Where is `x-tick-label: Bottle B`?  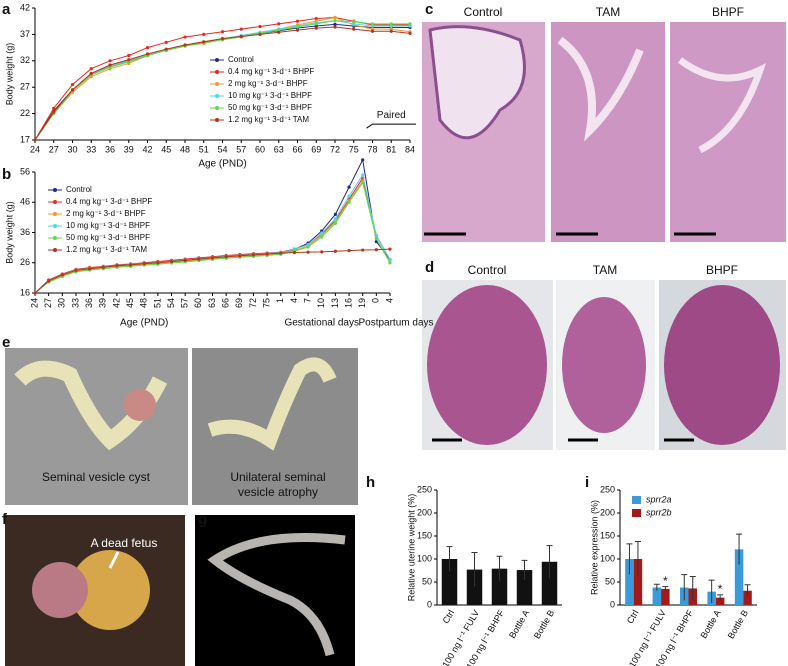 x-tick-label: Bottle B is located at coordinates (544, 624).